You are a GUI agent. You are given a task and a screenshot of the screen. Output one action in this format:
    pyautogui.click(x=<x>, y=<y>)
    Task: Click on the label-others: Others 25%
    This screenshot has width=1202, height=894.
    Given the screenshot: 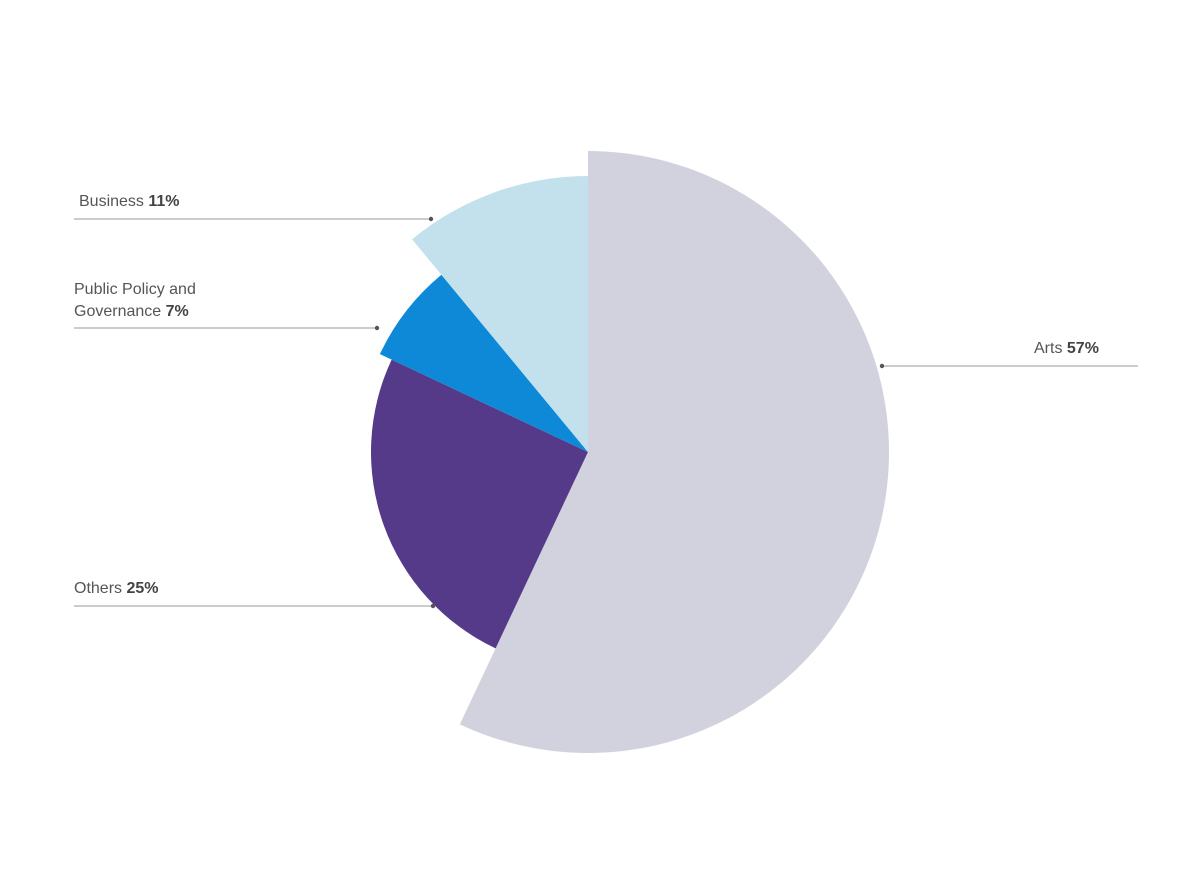 What is the action you would take?
    pyautogui.click(x=116, y=589)
    